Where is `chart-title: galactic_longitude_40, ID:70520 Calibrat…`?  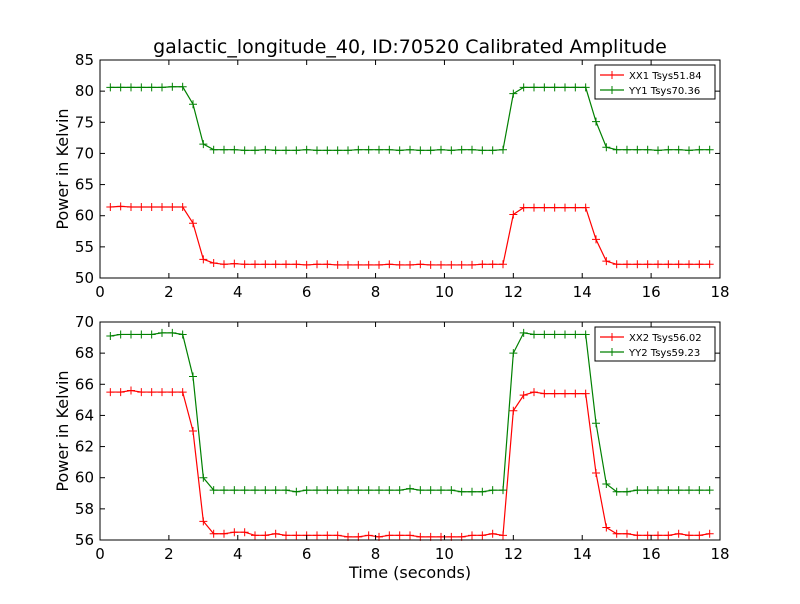
chart-title: galactic_longitude_40, ID:70520 Calibrat… is located at coordinates (410, 47).